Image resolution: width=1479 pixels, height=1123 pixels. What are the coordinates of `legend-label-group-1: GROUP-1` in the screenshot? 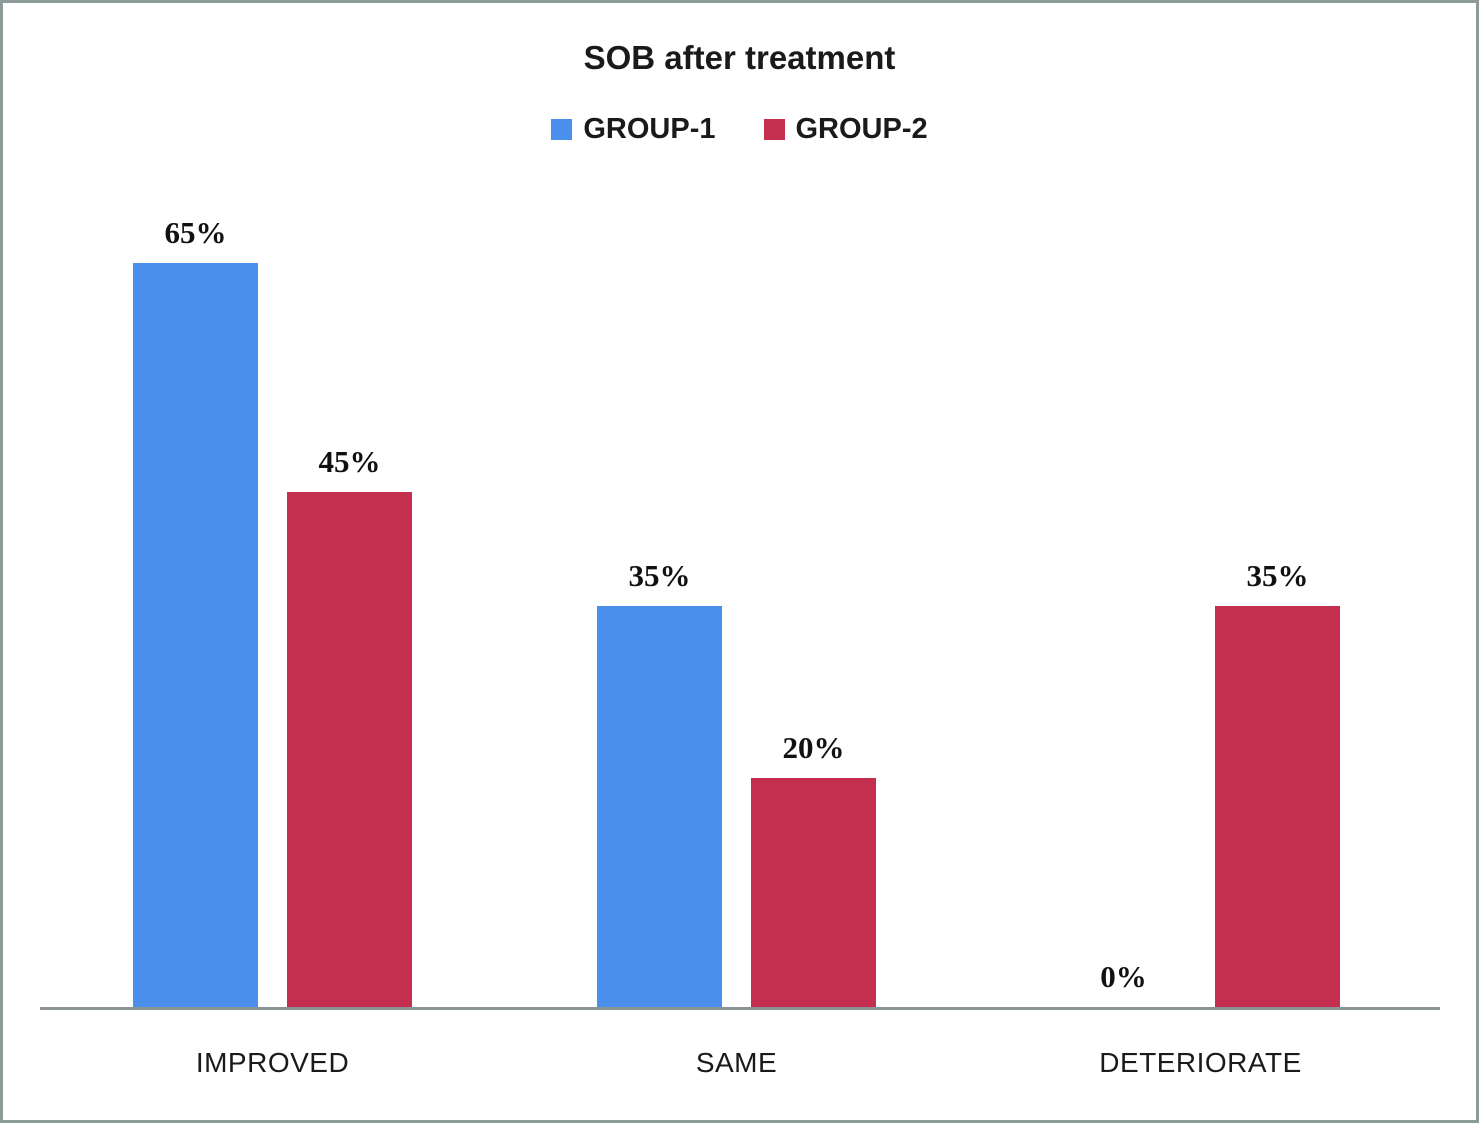 It's located at (649, 129).